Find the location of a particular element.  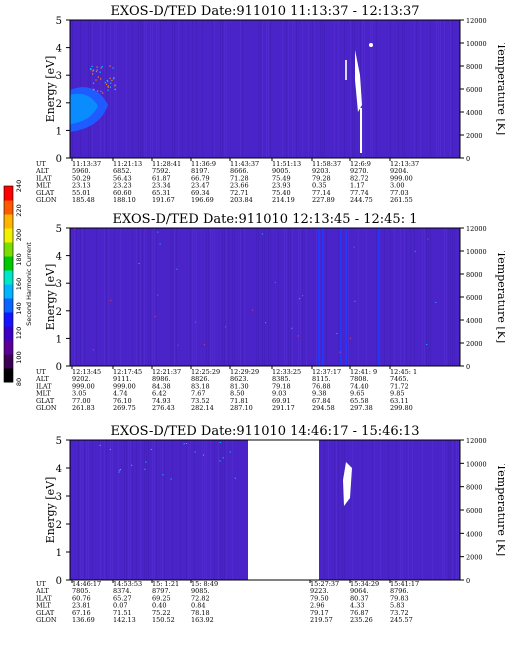

colorbar-frame is located at coordinates (8, 284).